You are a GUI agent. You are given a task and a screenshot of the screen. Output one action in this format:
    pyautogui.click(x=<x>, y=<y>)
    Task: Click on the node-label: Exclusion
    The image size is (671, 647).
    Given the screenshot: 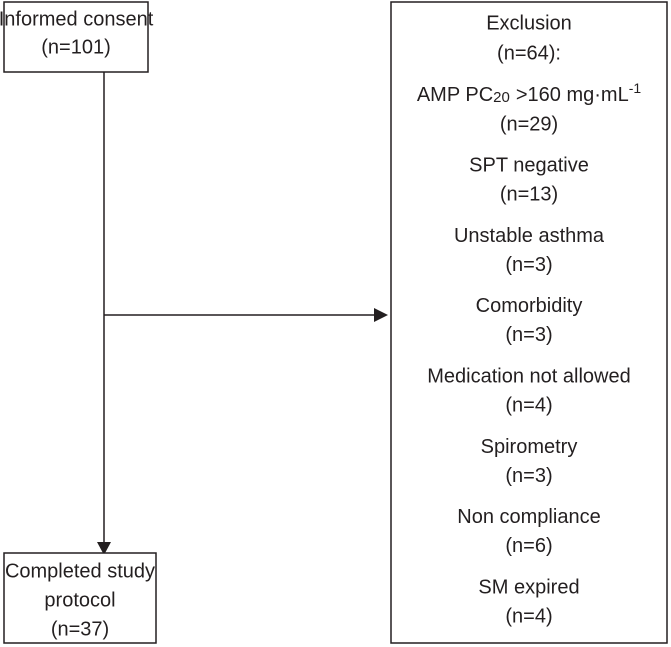 What is the action you would take?
    pyautogui.click(x=529, y=23)
    